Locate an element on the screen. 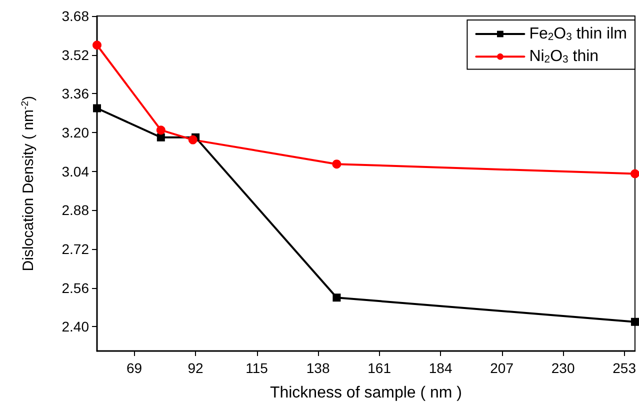  y-tick-label: 3.68 is located at coordinates (76, 16).